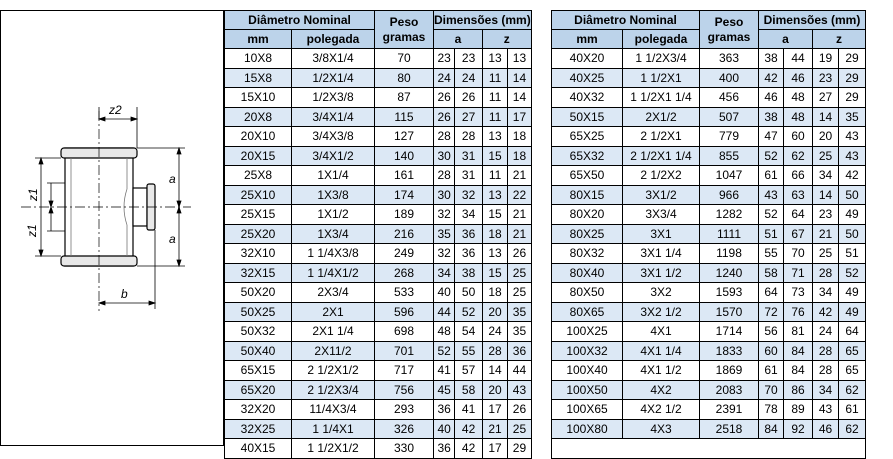 The width and height of the screenshot is (893, 459). I want to click on polegada-cell: 1X1/4, so click(333, 175).